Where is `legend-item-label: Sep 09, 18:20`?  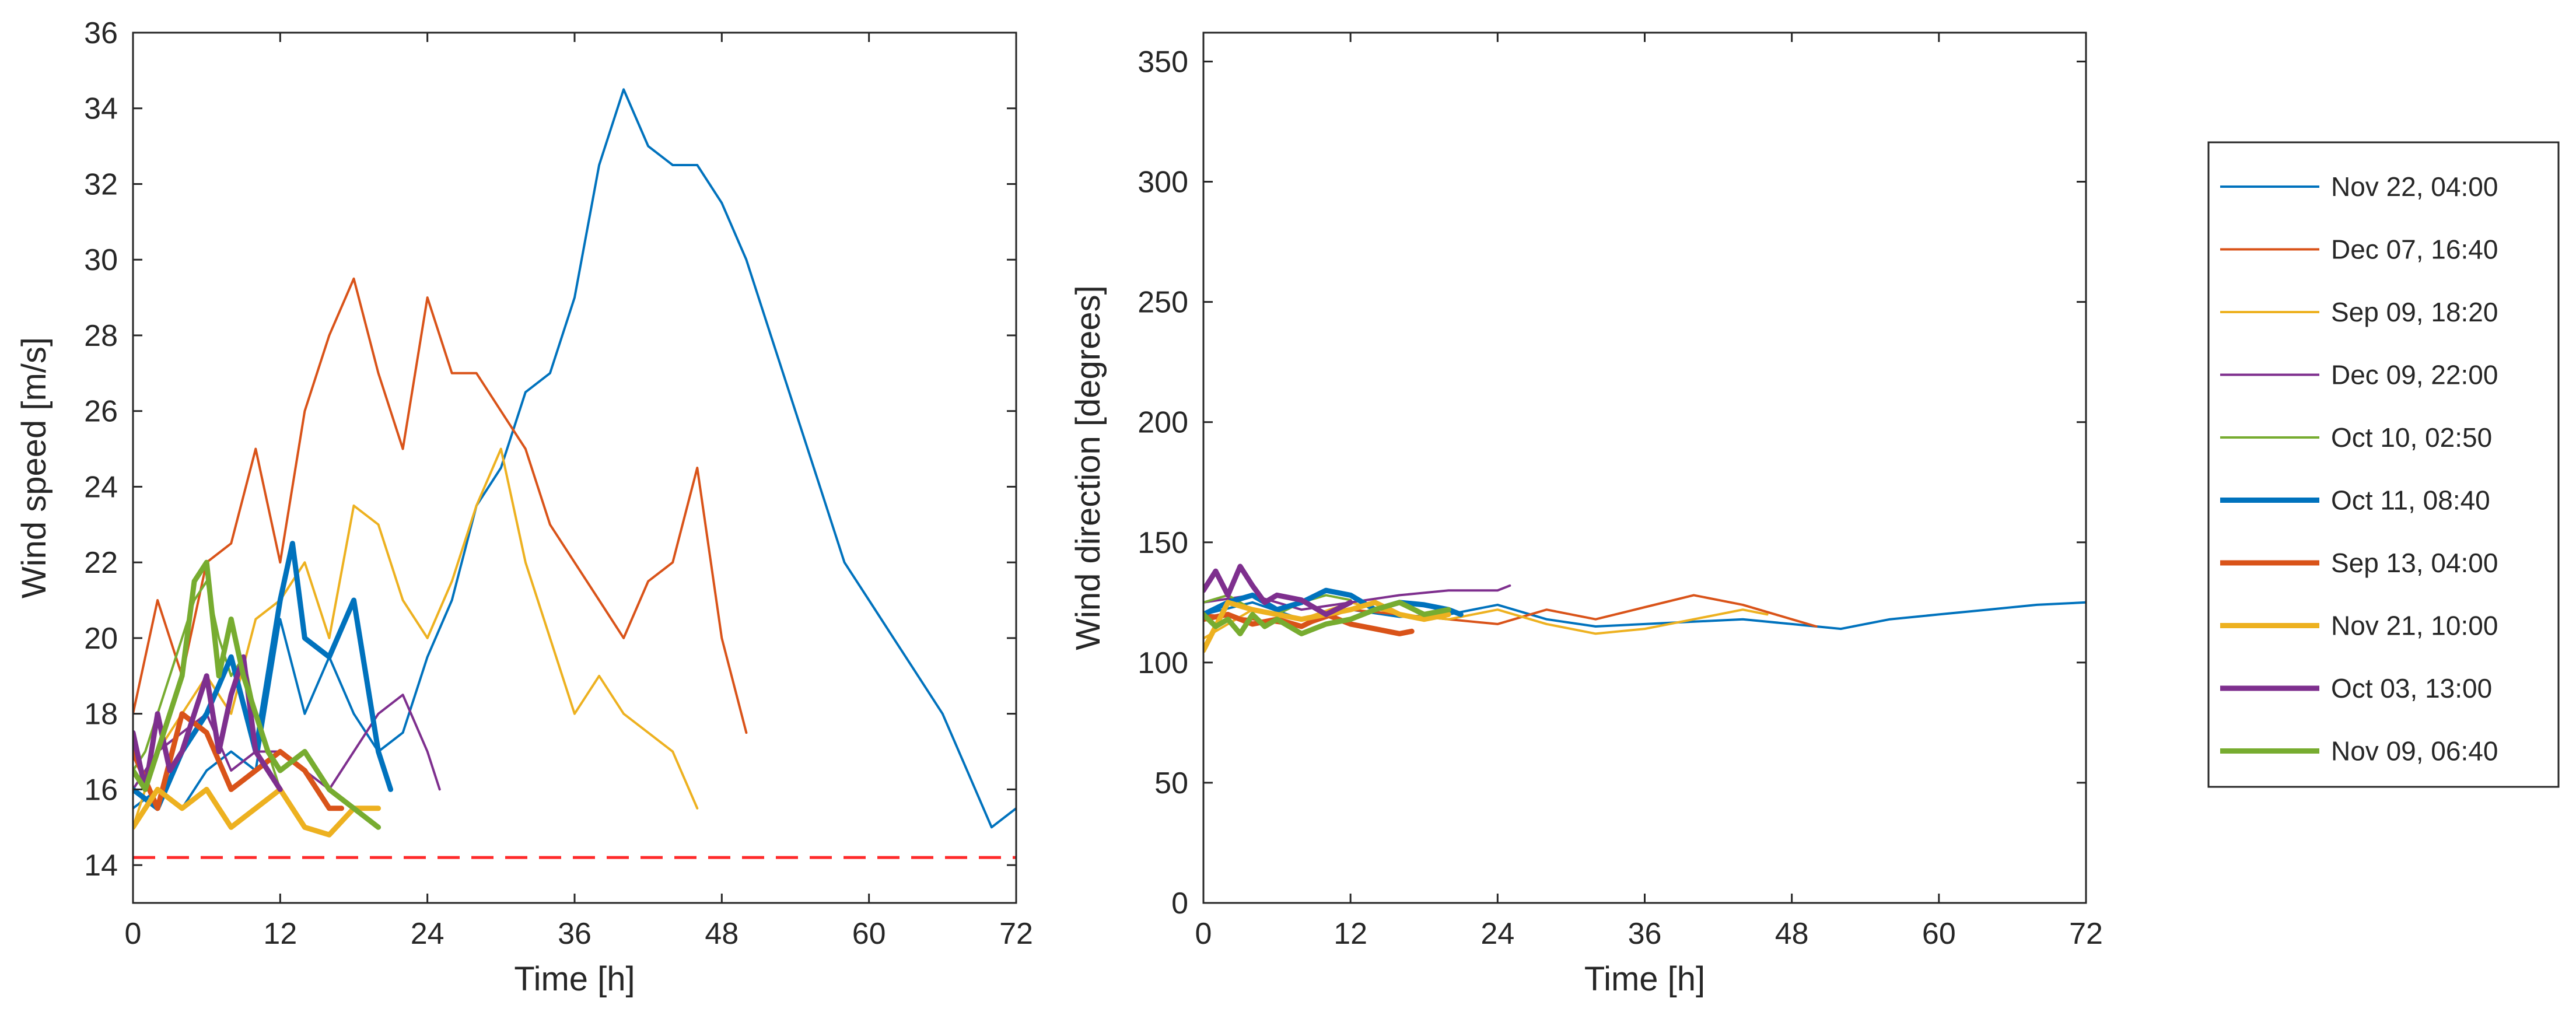 legend-item-label: Sep 09, 18:20 is located at coordinates (2414, 312).